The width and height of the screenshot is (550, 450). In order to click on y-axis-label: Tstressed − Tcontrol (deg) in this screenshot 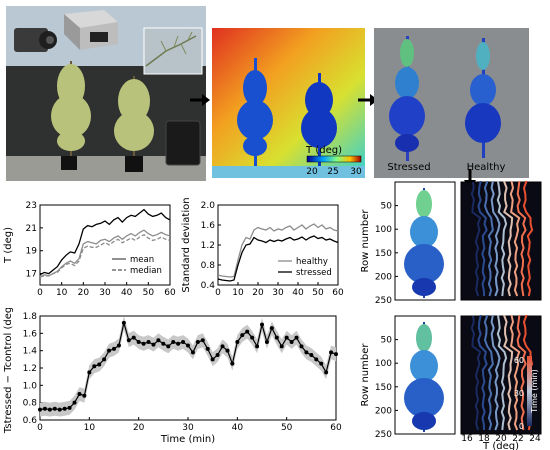, I will do `click(8, 371)`.